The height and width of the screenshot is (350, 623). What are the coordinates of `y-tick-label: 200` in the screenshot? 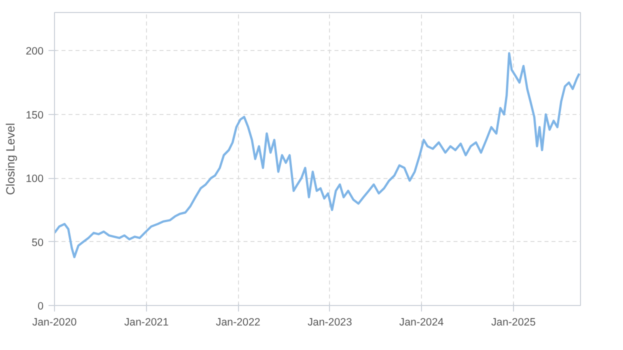 It's located at (35, 52).